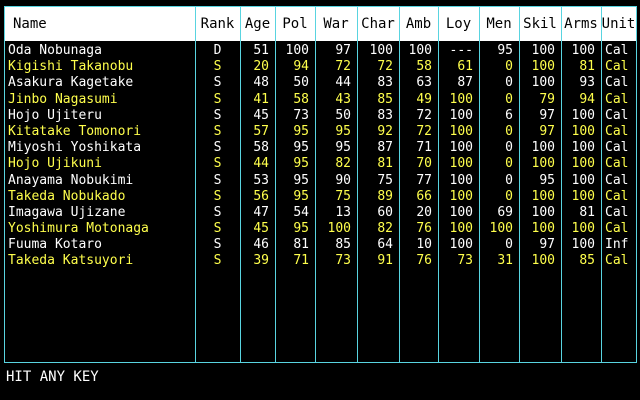  Describe the element at coordinates (343, 245) in the screenshot. I see `cell-war: 85` at that location.